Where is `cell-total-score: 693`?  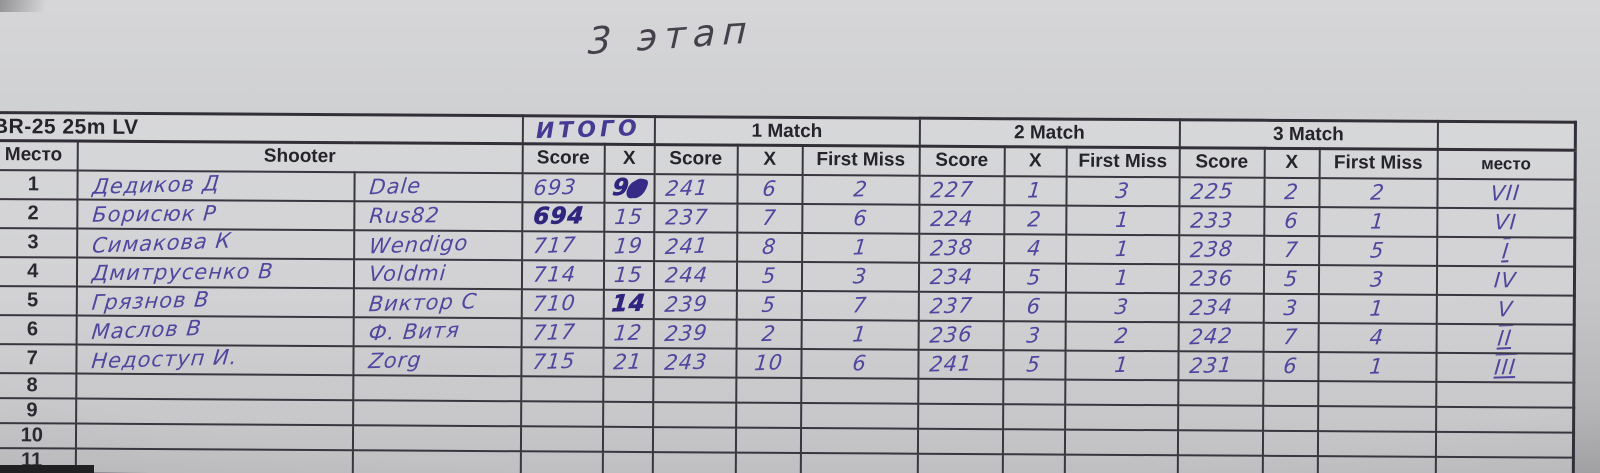 cell-total-score: 693 is located at coordinates (563, 187).